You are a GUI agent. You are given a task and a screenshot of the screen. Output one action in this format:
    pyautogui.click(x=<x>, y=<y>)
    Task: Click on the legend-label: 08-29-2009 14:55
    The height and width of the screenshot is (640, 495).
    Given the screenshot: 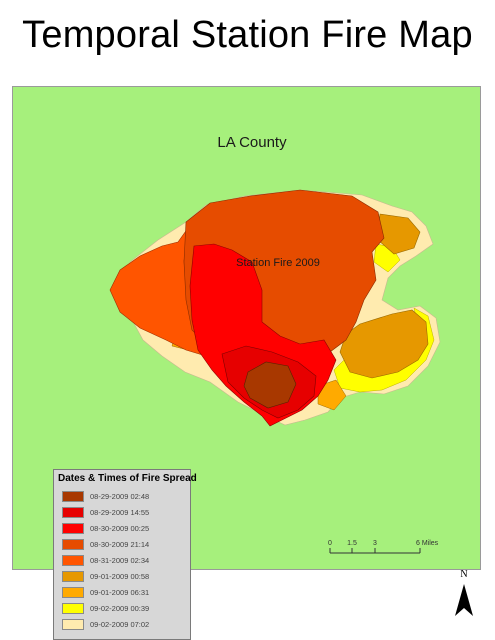 What is the action you would take?
    pyautogui.click(x=120, y=512)
    